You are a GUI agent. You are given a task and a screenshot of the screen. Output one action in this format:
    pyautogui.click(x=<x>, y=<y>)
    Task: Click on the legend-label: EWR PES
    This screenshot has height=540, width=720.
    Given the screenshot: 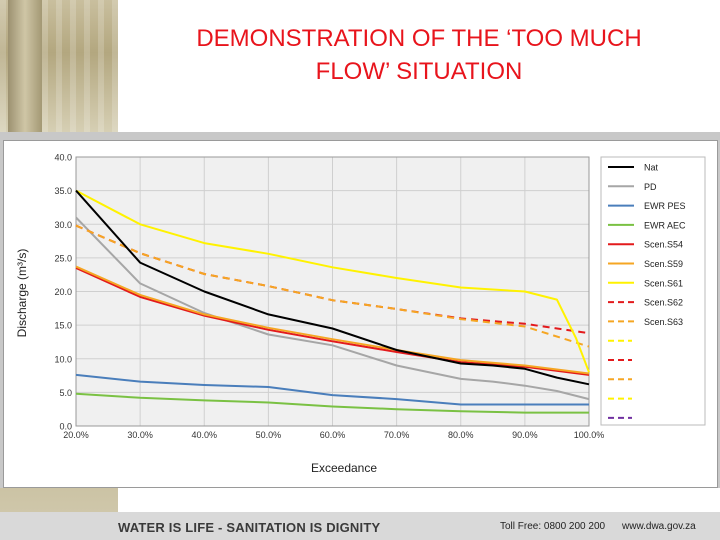 What is the action you would take?
    pyautogui.click(x=665, y=206)
    